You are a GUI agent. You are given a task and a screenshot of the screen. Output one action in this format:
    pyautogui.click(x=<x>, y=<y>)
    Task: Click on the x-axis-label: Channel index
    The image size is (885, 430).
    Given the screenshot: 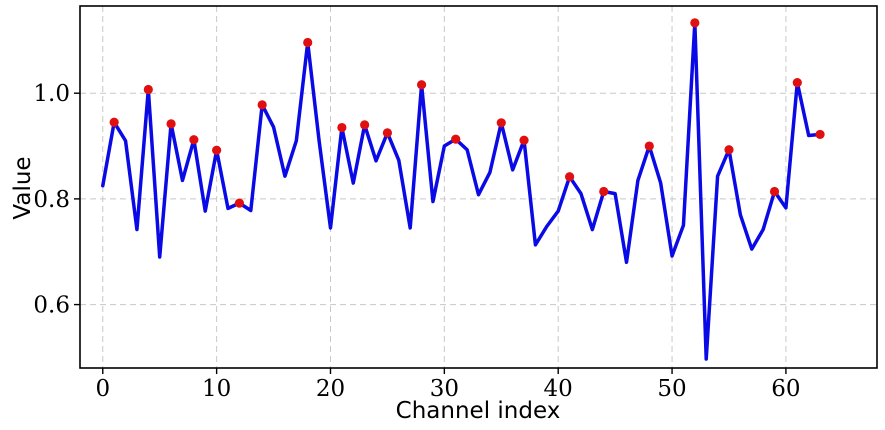 What is the action you would take?
    pyautogui.click(x=478, y=411)
    